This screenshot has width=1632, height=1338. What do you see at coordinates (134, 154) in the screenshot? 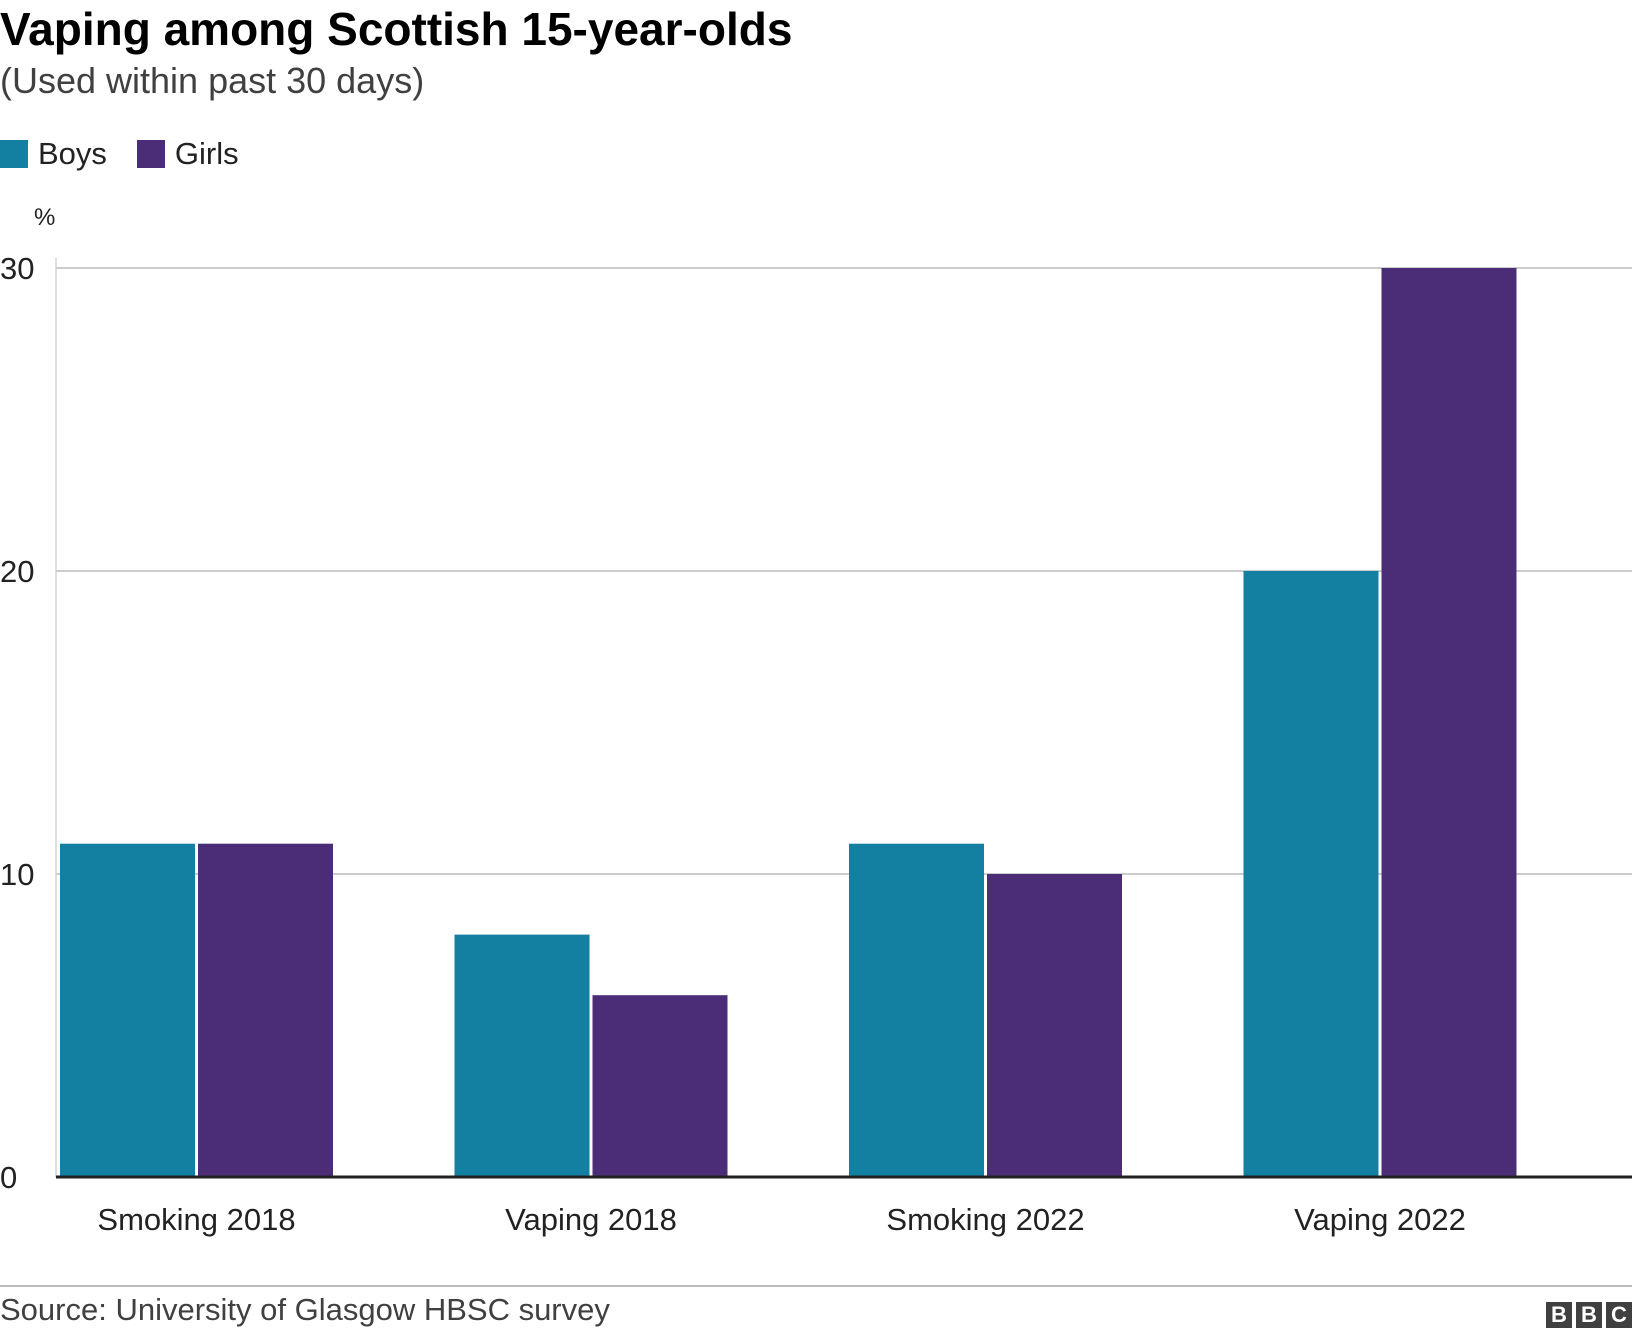
I see `legend: Boys Girls` at bounding box center [134, 154].